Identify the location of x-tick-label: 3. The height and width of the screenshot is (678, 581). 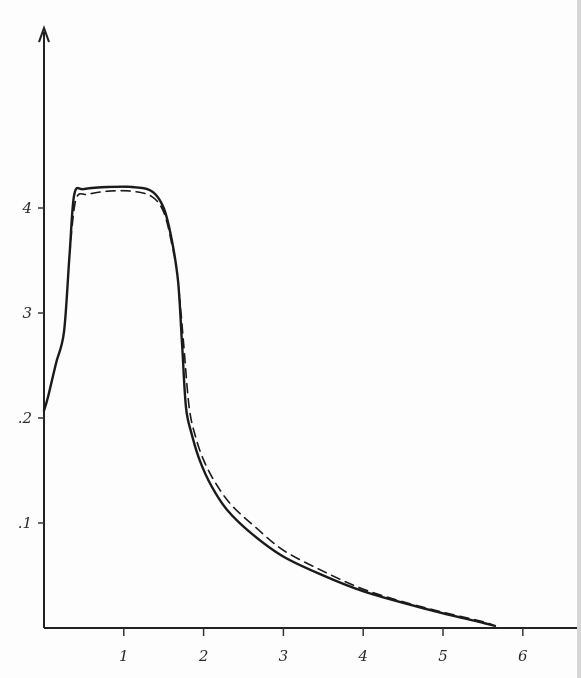
(284, 656).